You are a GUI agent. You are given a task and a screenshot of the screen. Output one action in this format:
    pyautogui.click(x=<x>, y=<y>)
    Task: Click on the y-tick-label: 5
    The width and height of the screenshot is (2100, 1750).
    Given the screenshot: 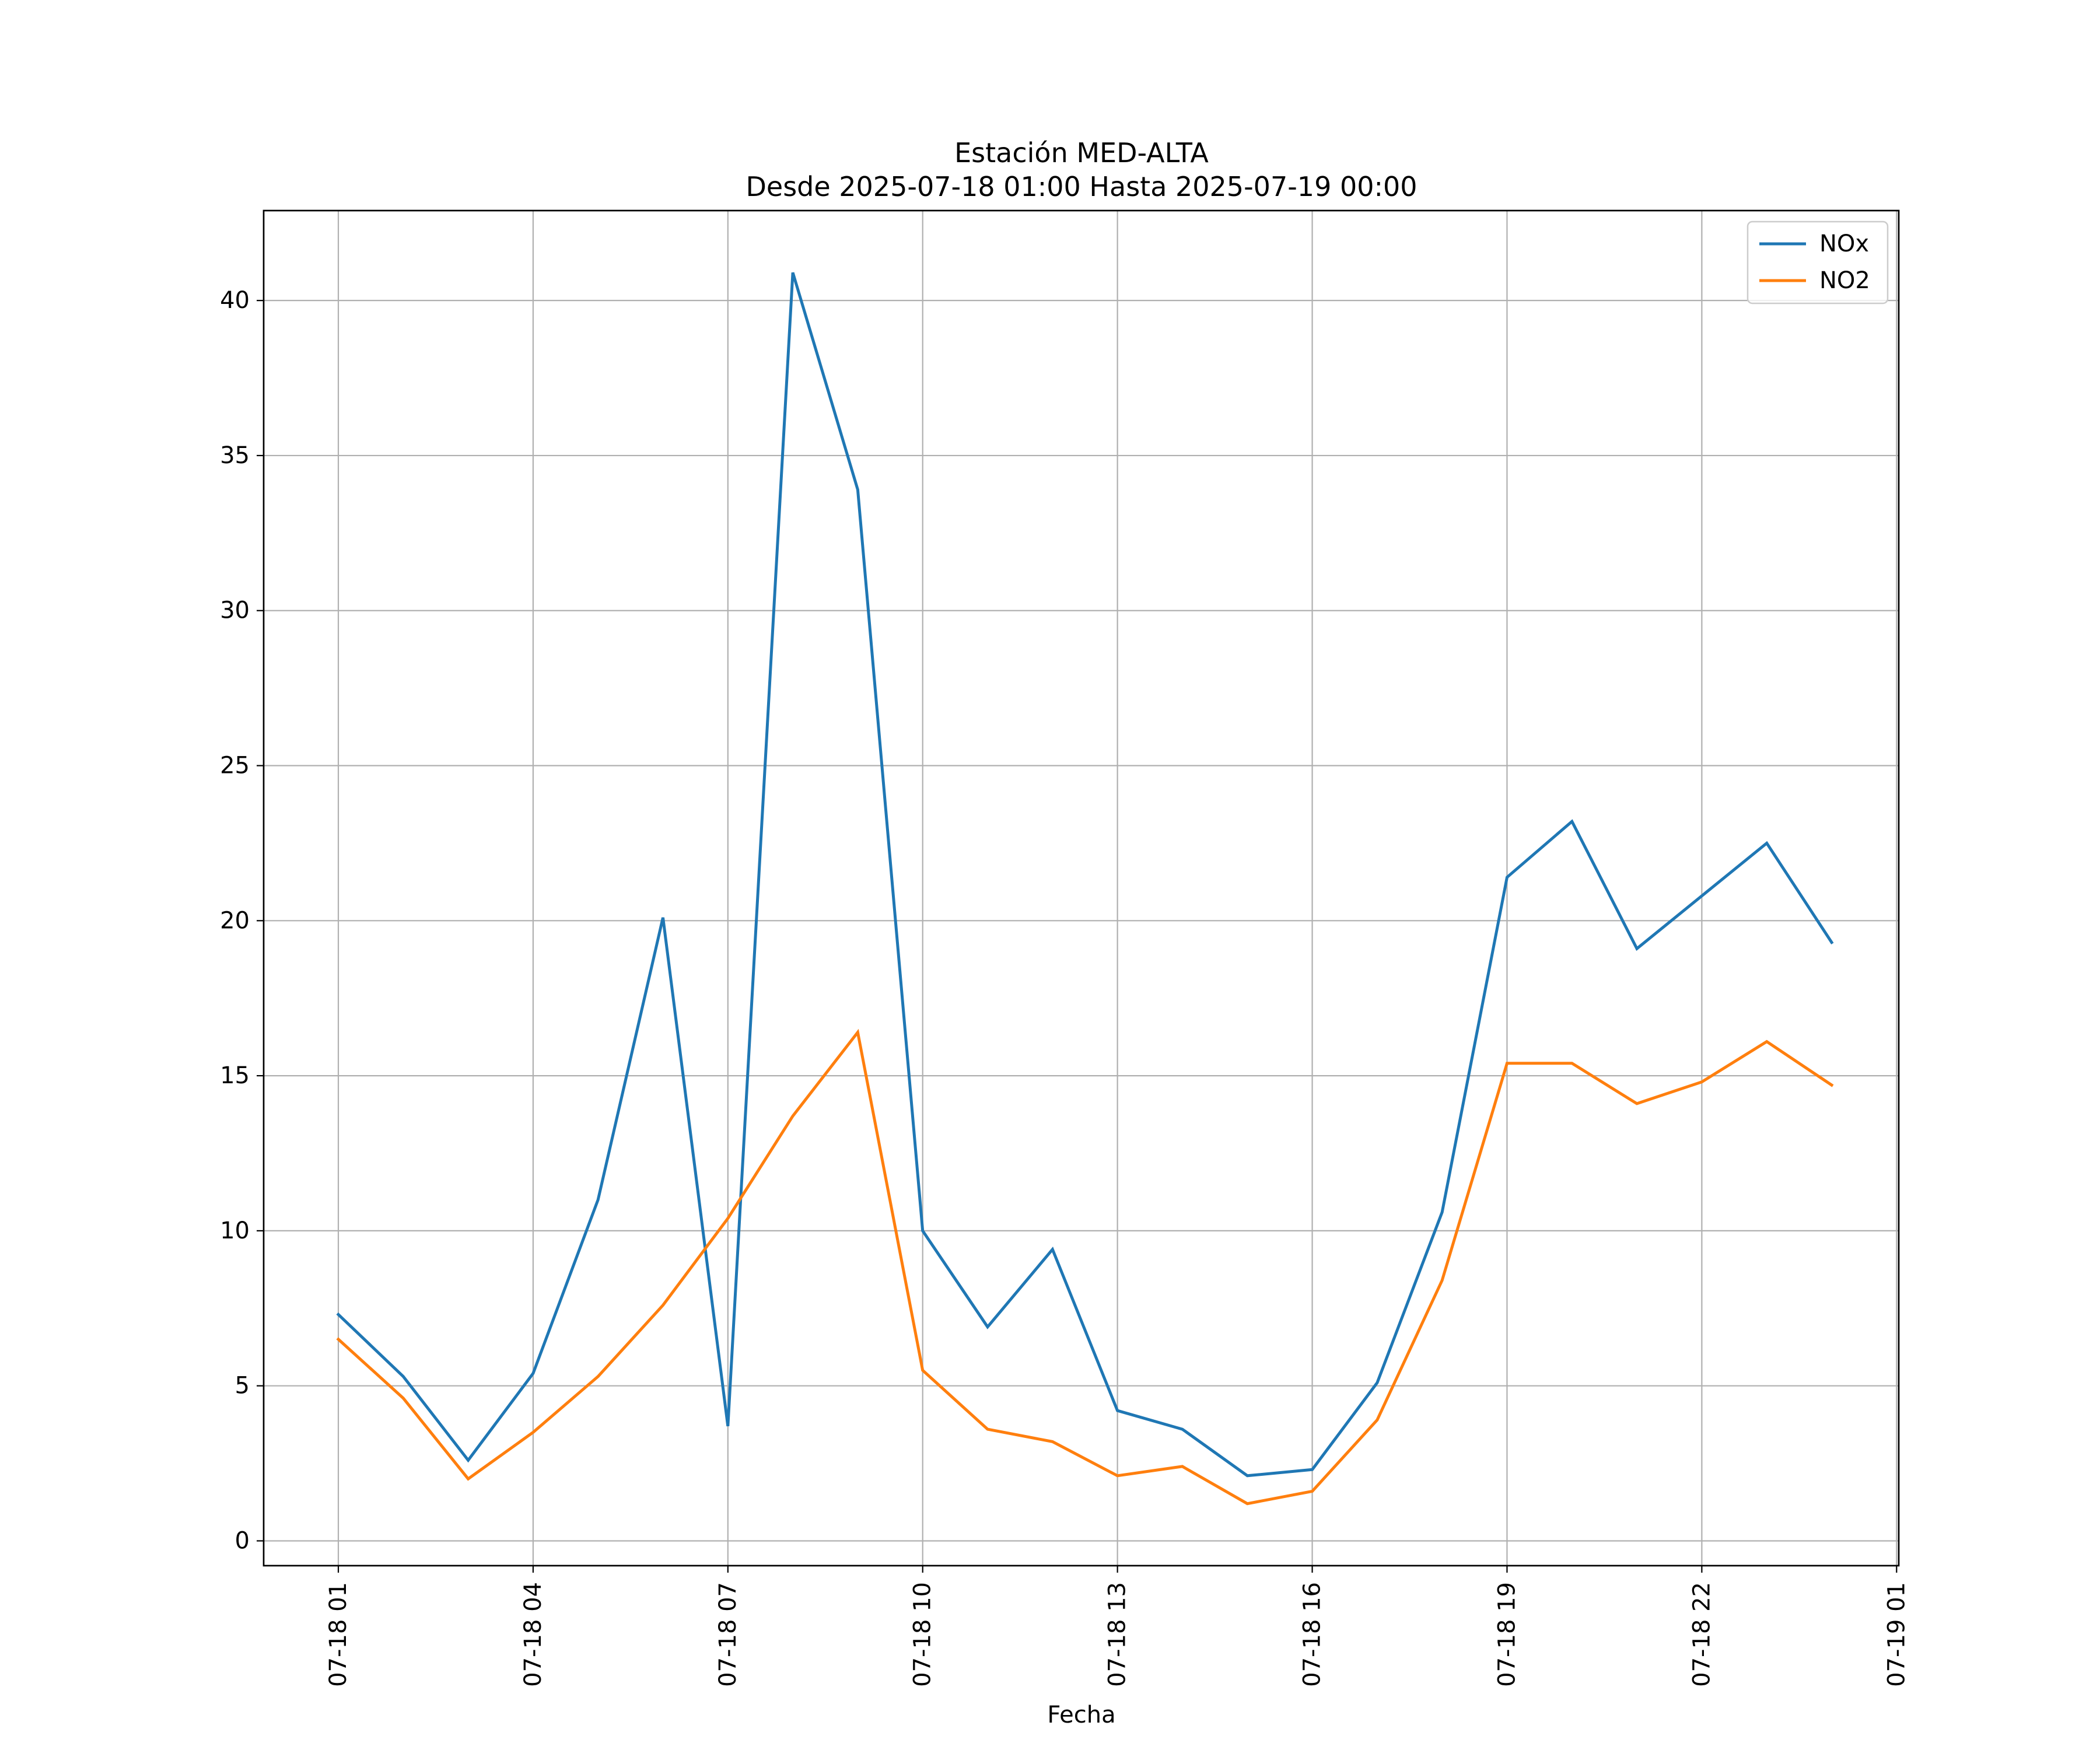 What is the action you would take?
    pyautogui.click(x=242, y=1386)
    